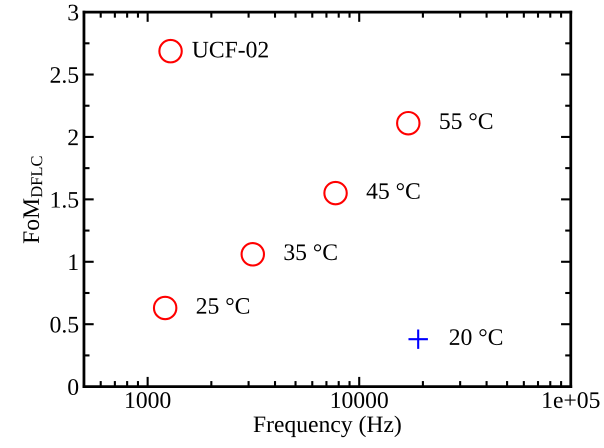 The height and width of the screenshot is (448, 604). Describe the element at coordinates (73, 387) in the screenshot. I see `y-tick-label: 0` at that location.